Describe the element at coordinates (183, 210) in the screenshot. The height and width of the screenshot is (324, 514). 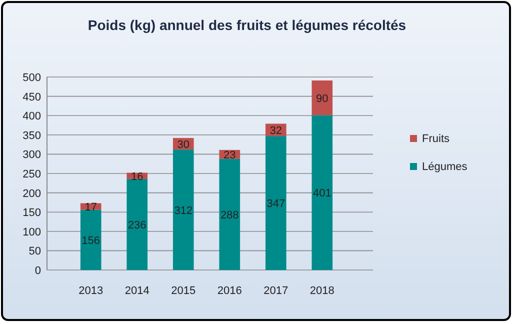
I see `data-label: 312` at that location.